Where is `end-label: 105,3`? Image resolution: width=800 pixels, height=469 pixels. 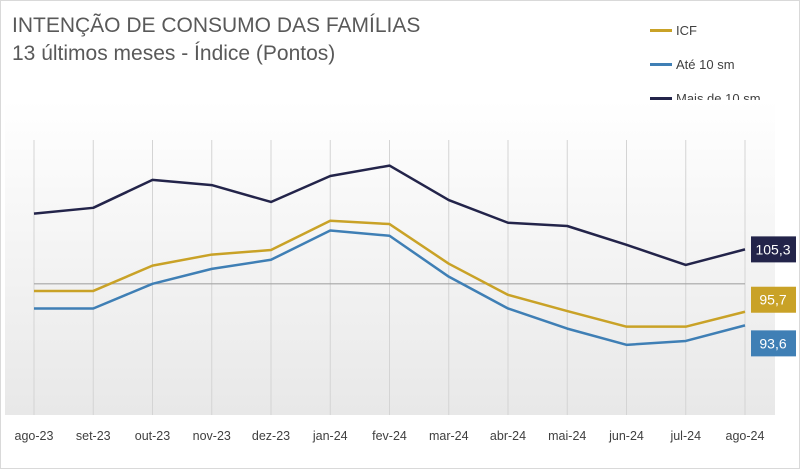
end-label: 105,3 is located at coordinates (772, 249).